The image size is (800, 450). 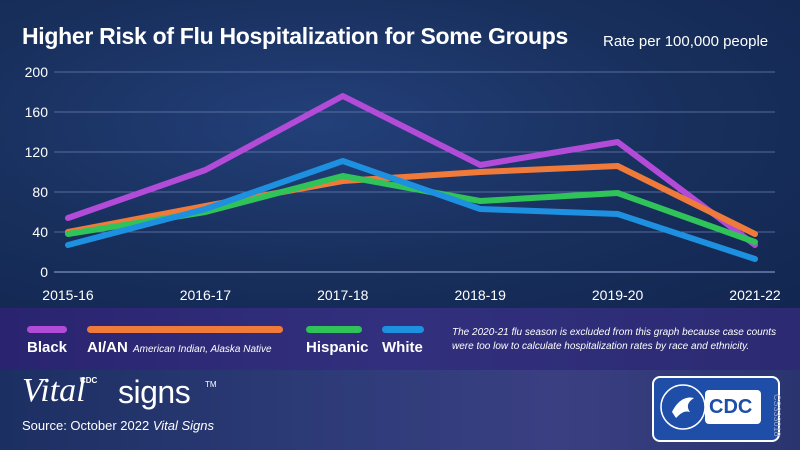 What do you see at coordinates (47, 347) in the screenshot?
I see `legend-label-black: Black` at bounding box center [47, 347].